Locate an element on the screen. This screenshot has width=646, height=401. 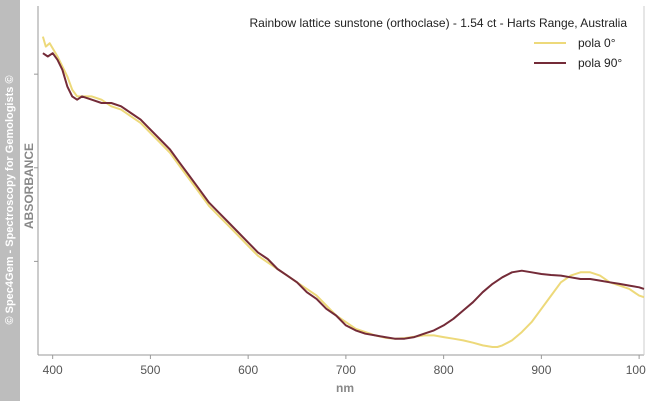
y-axis-label: ABSORBANCE is located at coordinates (29, 186).